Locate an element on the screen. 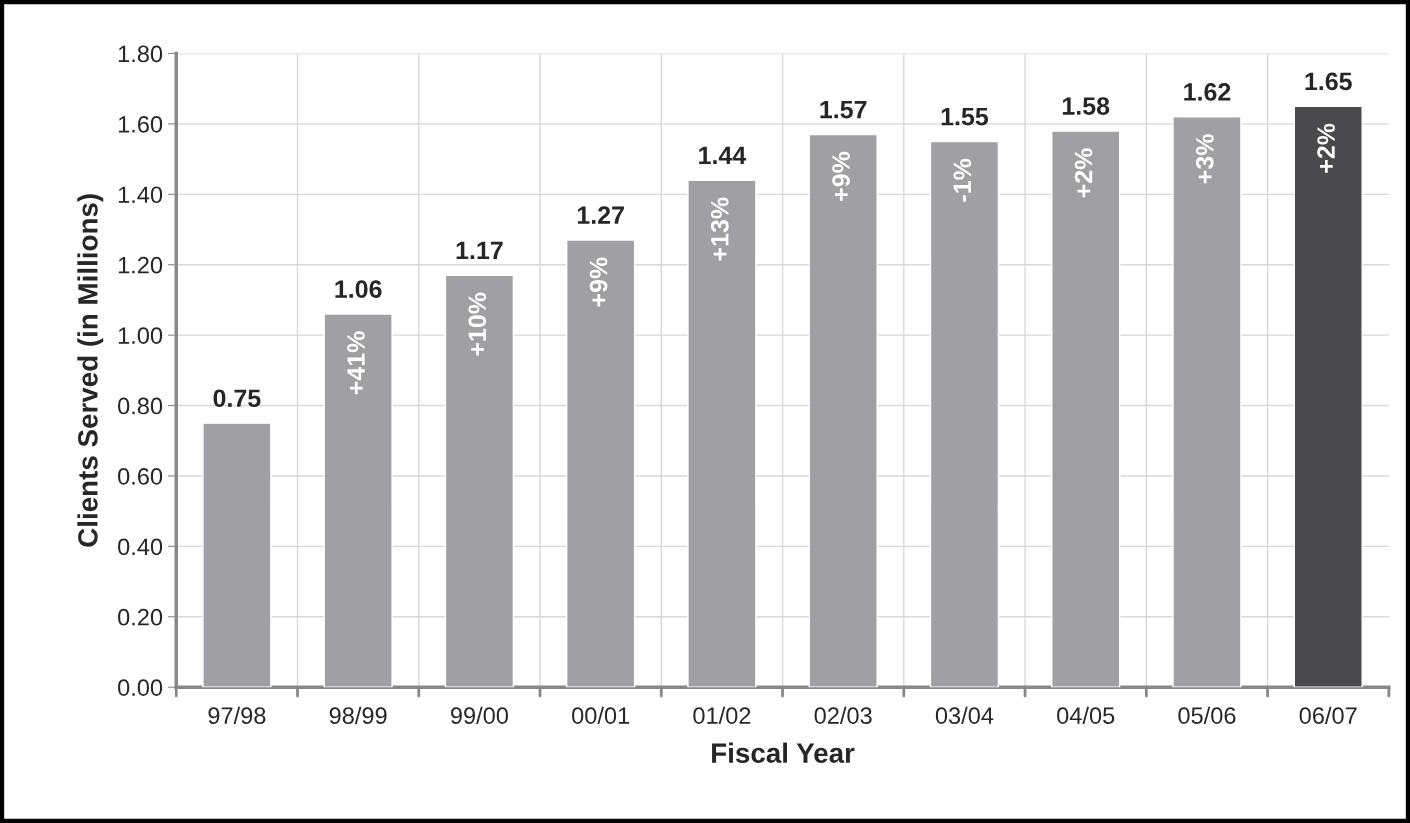 Image resolution: width=1410 pixels, height=823 pixels. y-tick-label: 1.00 is located at coordinates (140, 335).